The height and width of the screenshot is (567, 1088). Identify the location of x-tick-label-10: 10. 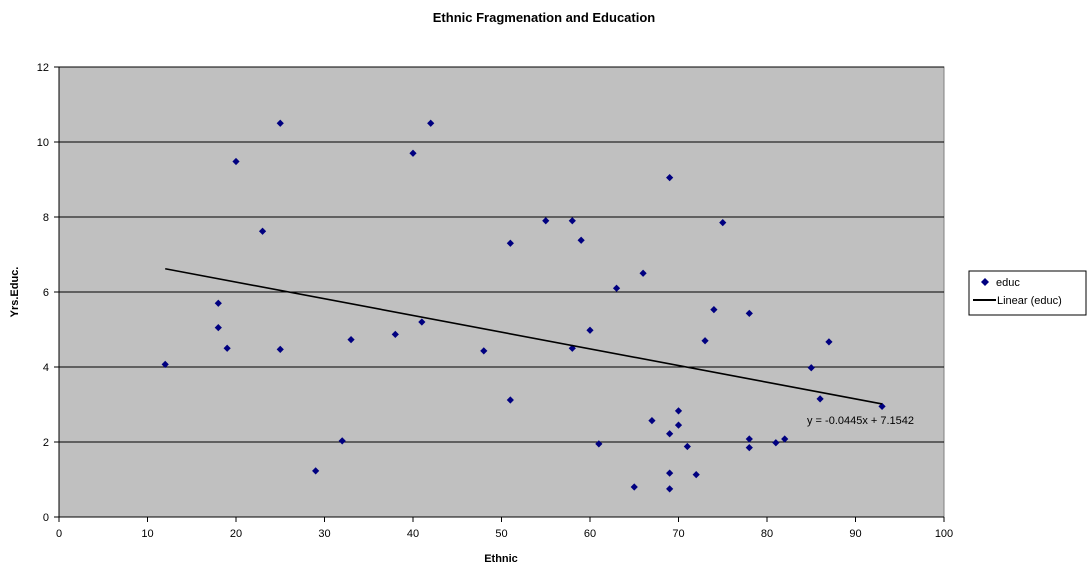
(147, 534).